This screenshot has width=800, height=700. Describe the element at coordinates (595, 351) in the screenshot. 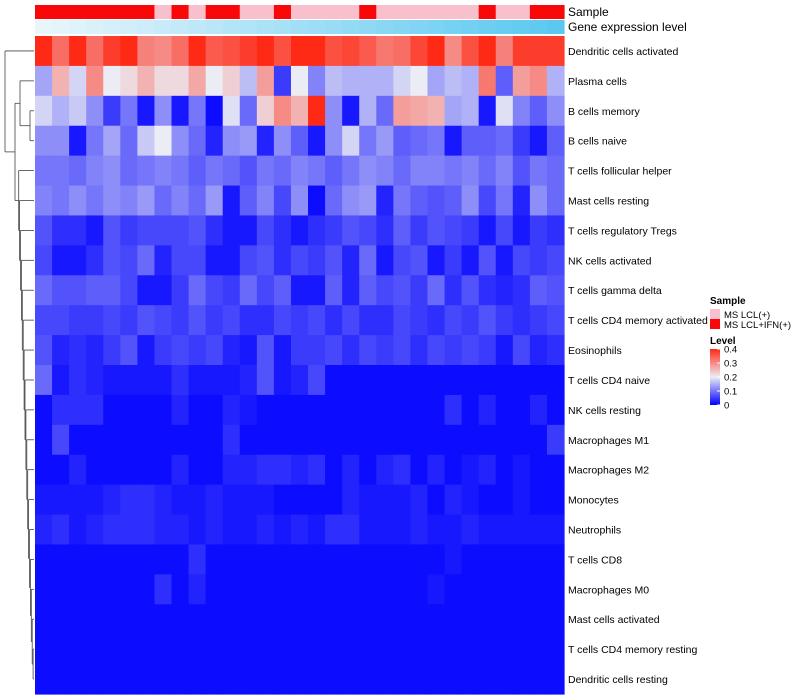

I see `row-label-eosinophils: Eosinophils` at that location.